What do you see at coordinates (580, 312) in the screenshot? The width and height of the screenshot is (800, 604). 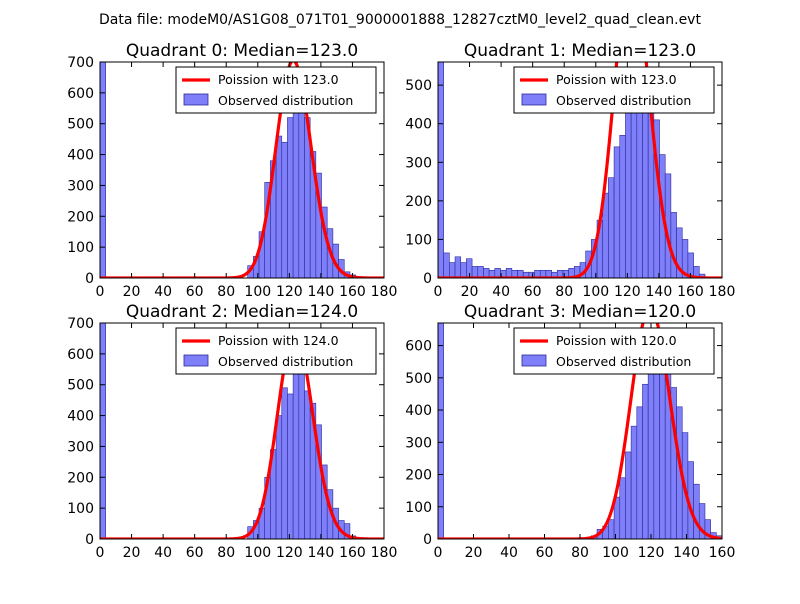 I see `panel-title: Quadrant 3: Median=120.0` at bounding box center [580, 312].